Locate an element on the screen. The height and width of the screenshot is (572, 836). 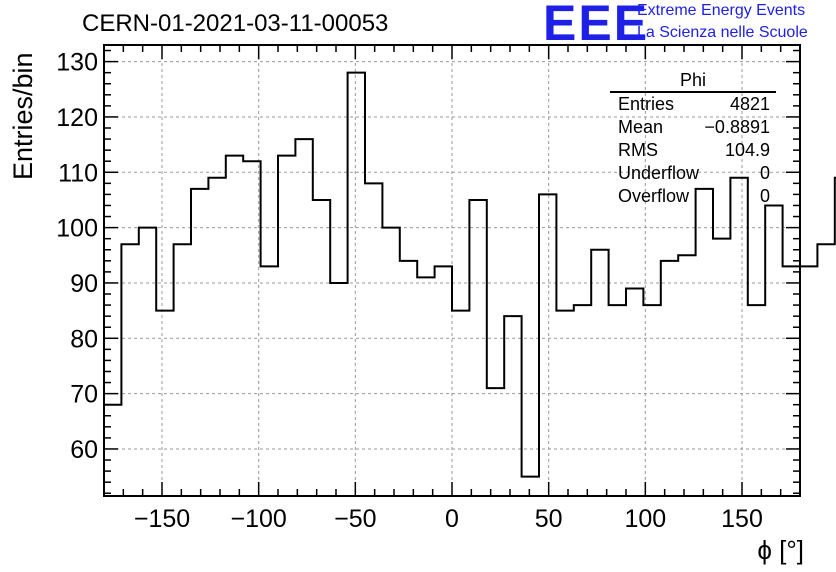
x-tick-label: 100 is located at coordinates (645, 519).